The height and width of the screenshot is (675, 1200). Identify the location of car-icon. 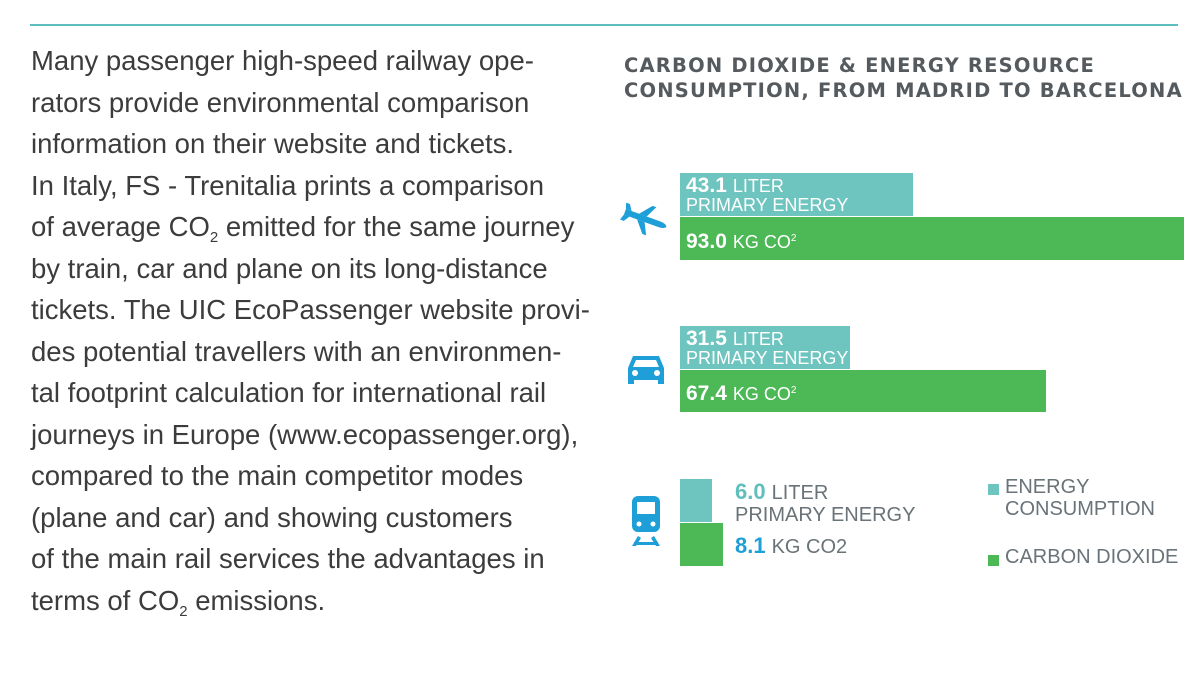
(646, 370).